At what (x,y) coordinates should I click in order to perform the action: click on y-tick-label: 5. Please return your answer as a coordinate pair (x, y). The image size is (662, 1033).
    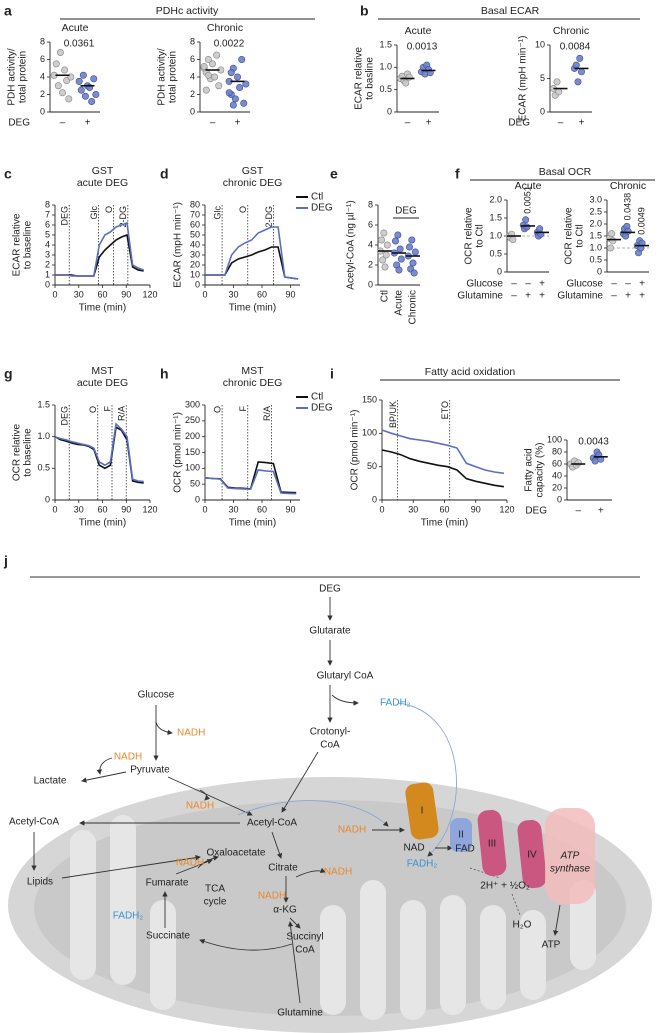
    Looking at the image, I should click on (47, 234).